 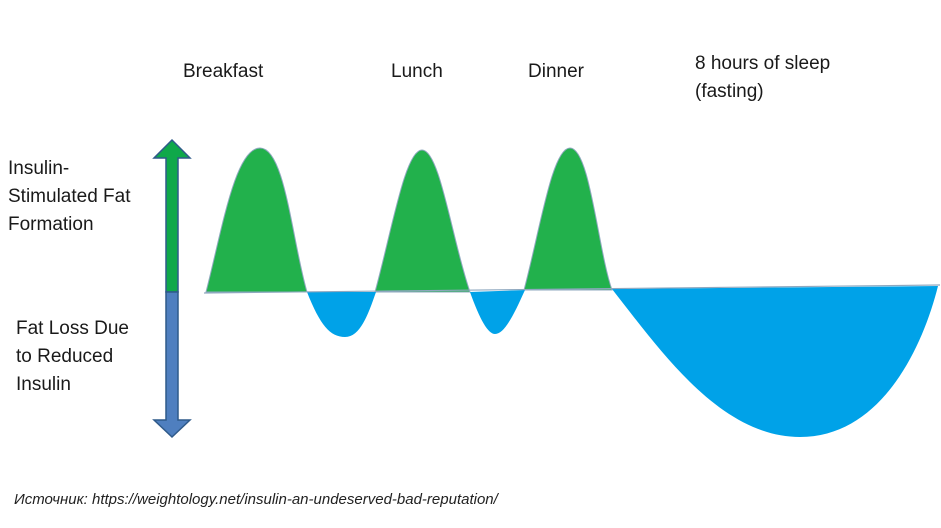 What do you see at coordinates (417, 71) in the screenshot?
I see `lunch-label: Lunch` at bounding box center [417, 71].